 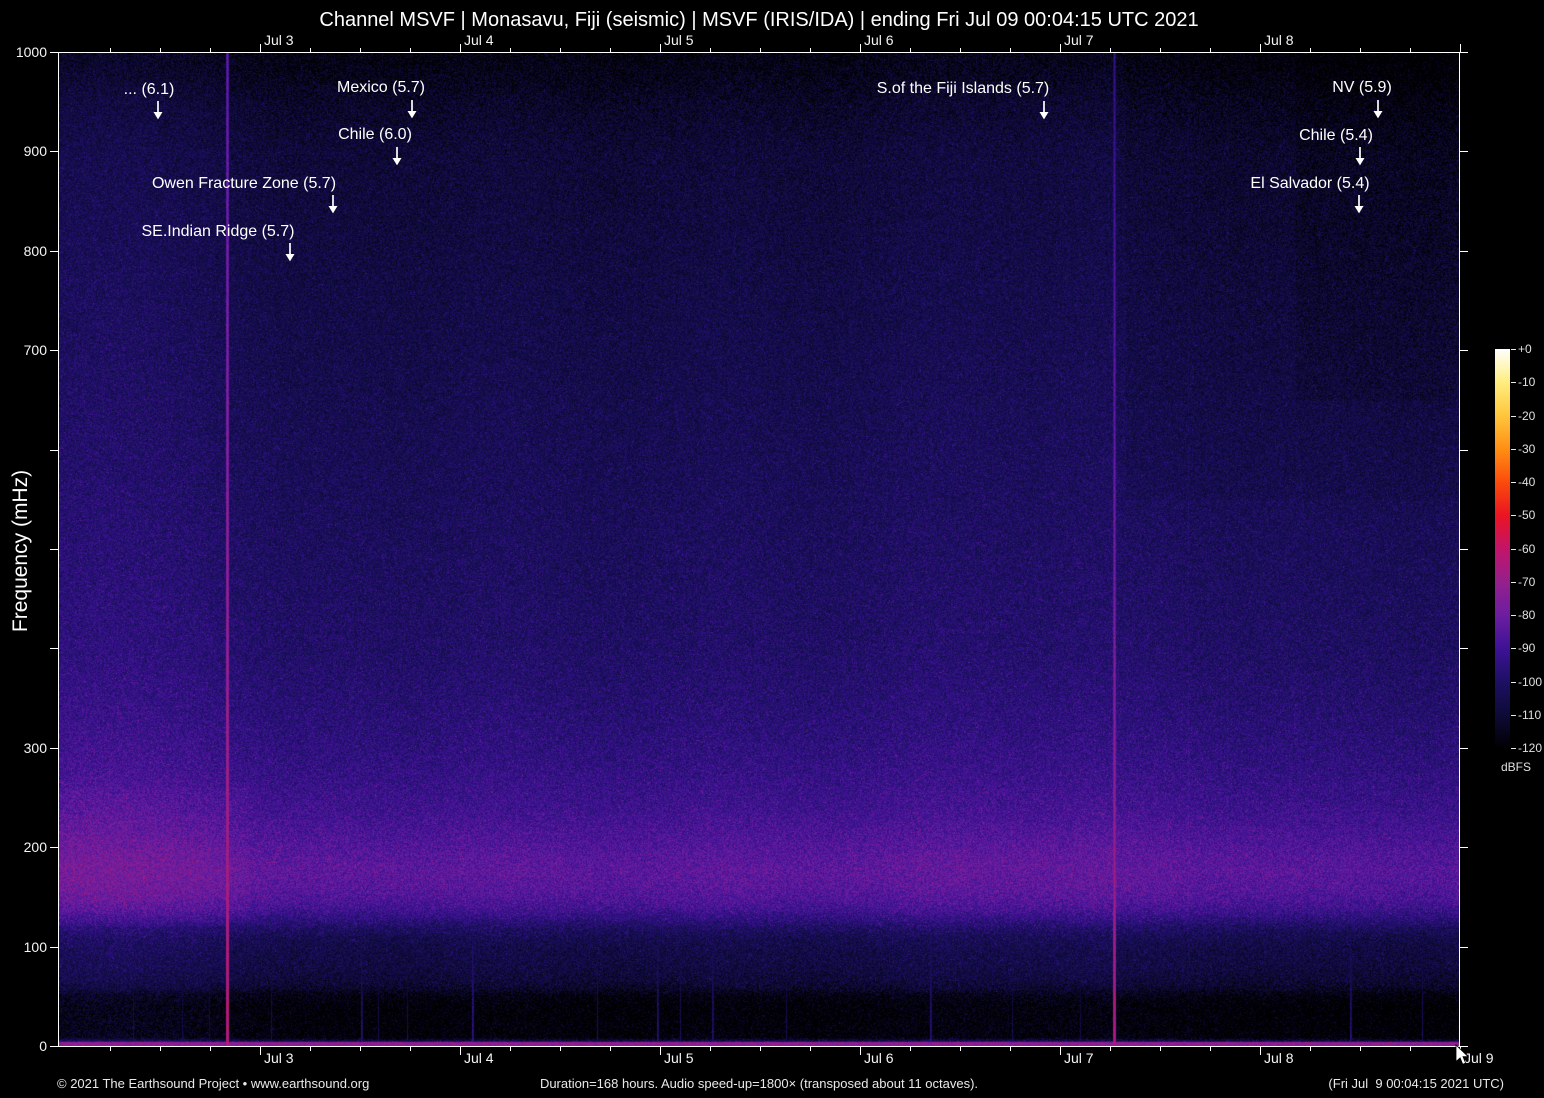 What do you see at coordinates (1416, 1083) in the screenshot?
I see `footer-timestamp: (Fri Jul 9 00:04:15 2021 UTC)` at bounding box center [1416, 1083].